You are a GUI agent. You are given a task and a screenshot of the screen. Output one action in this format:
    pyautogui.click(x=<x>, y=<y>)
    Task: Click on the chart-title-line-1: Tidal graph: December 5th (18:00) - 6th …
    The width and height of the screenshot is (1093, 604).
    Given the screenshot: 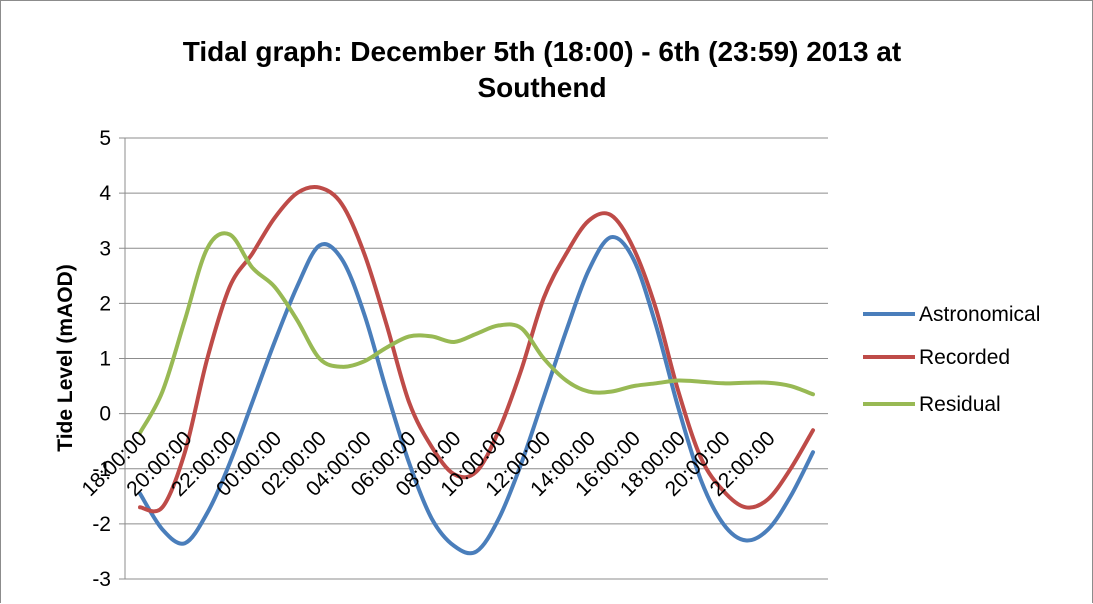 What is the action you would take?
    pyautogui.click(x=542, y=51)
    